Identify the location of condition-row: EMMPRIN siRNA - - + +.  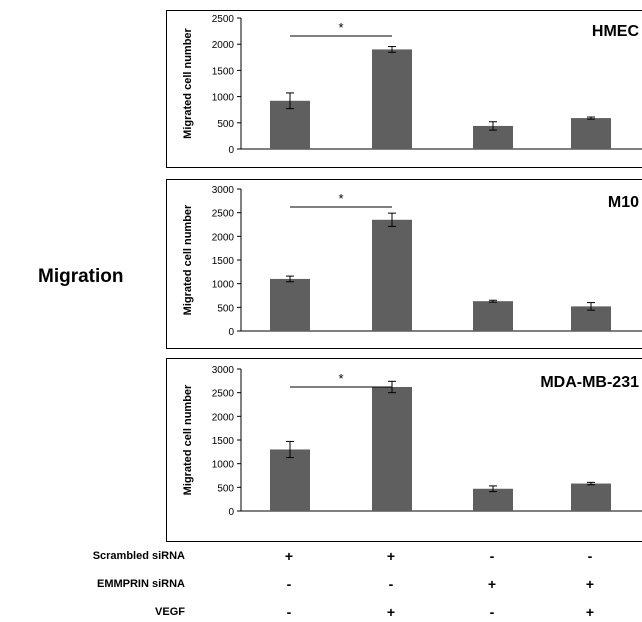
(321, 584).